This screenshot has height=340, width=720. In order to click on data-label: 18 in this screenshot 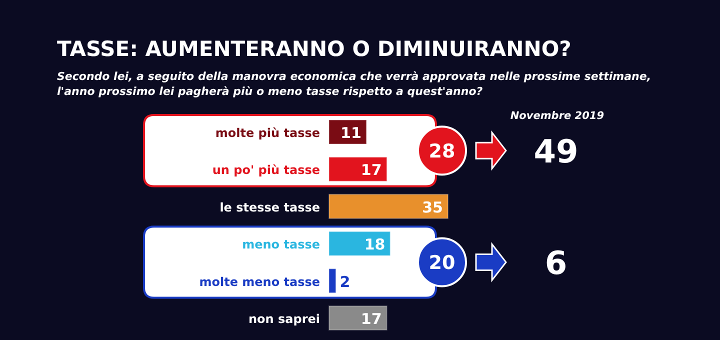, I will do `click(375, 245)`.